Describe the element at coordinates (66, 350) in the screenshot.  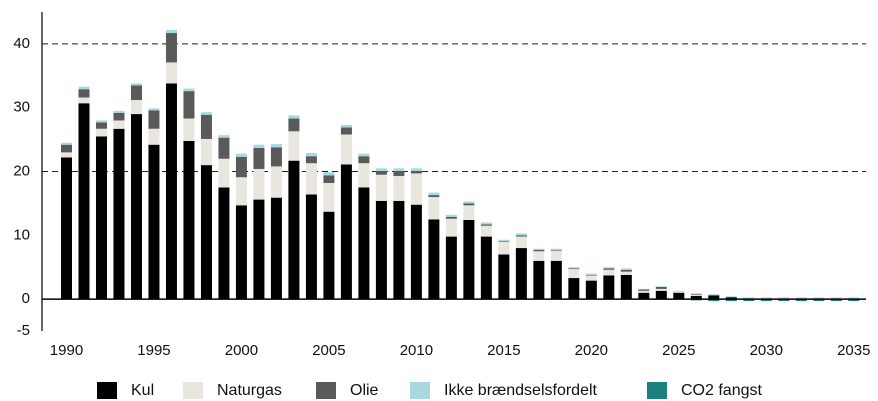
I see `x-tick-label: 1990` at that location.